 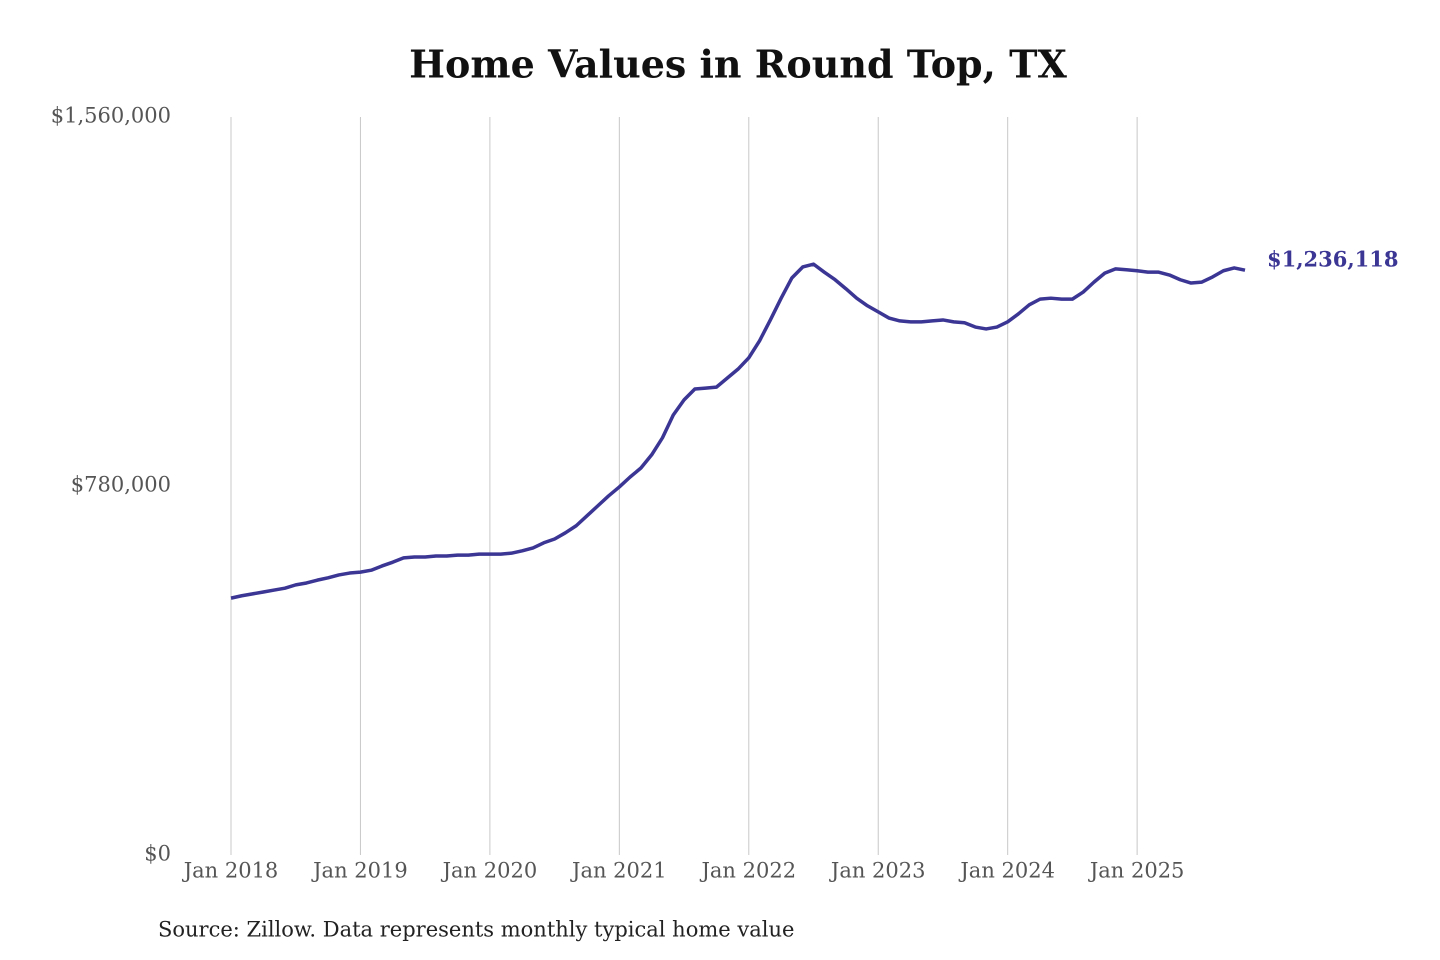 What do you see at coordinates (1136, 871) in the screenshot?
I see `x-tick-label: Jan 2025` at bounding box center [1136, 871].